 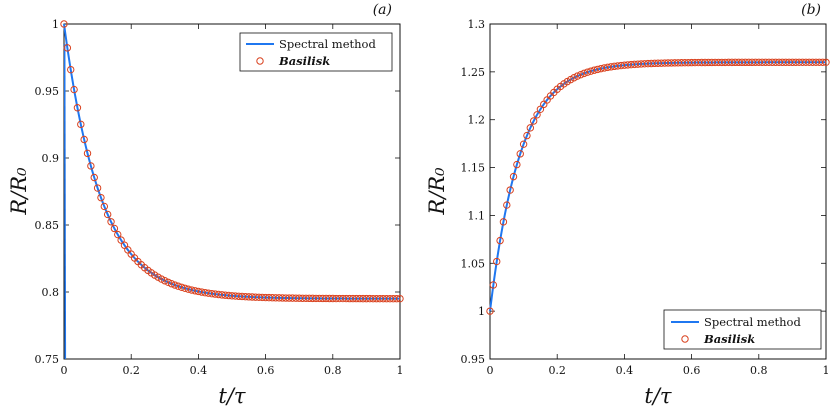 What do you see at coordinates (477, 120) in the screenshot?
I see `panel-b-ytick-label: 1.2` at bounding box center [477, 120].